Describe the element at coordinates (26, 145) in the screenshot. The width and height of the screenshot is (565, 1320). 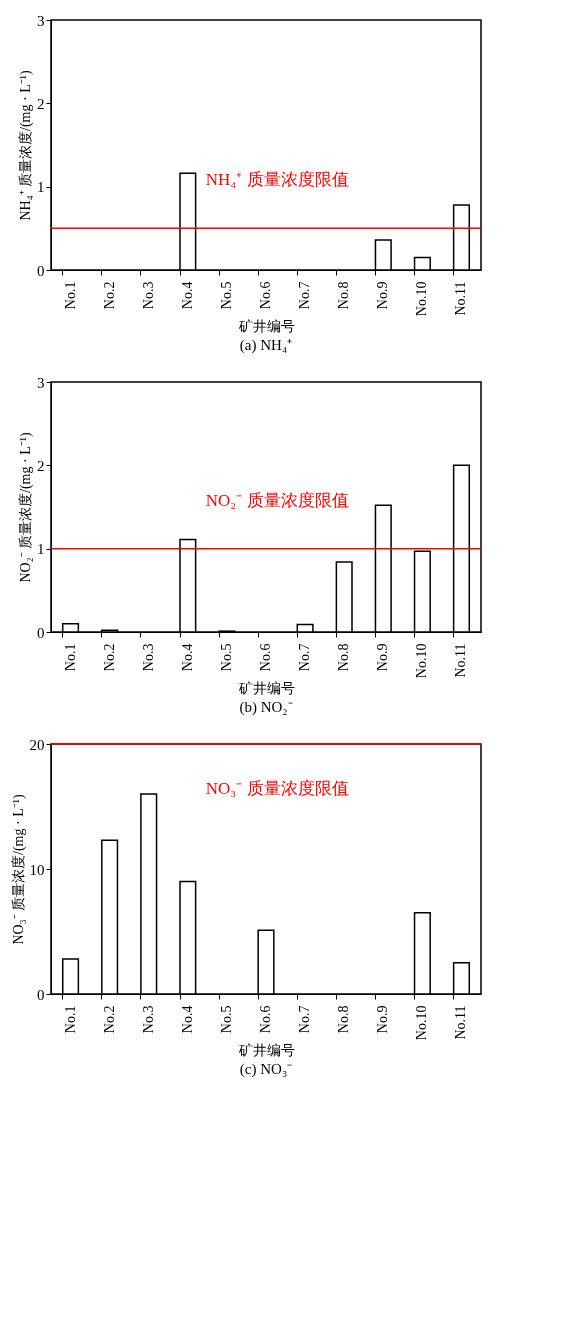
I see `y-axis-title: NH₄⁺ 质量浓度/(mg · L⁻¹)` at that location.